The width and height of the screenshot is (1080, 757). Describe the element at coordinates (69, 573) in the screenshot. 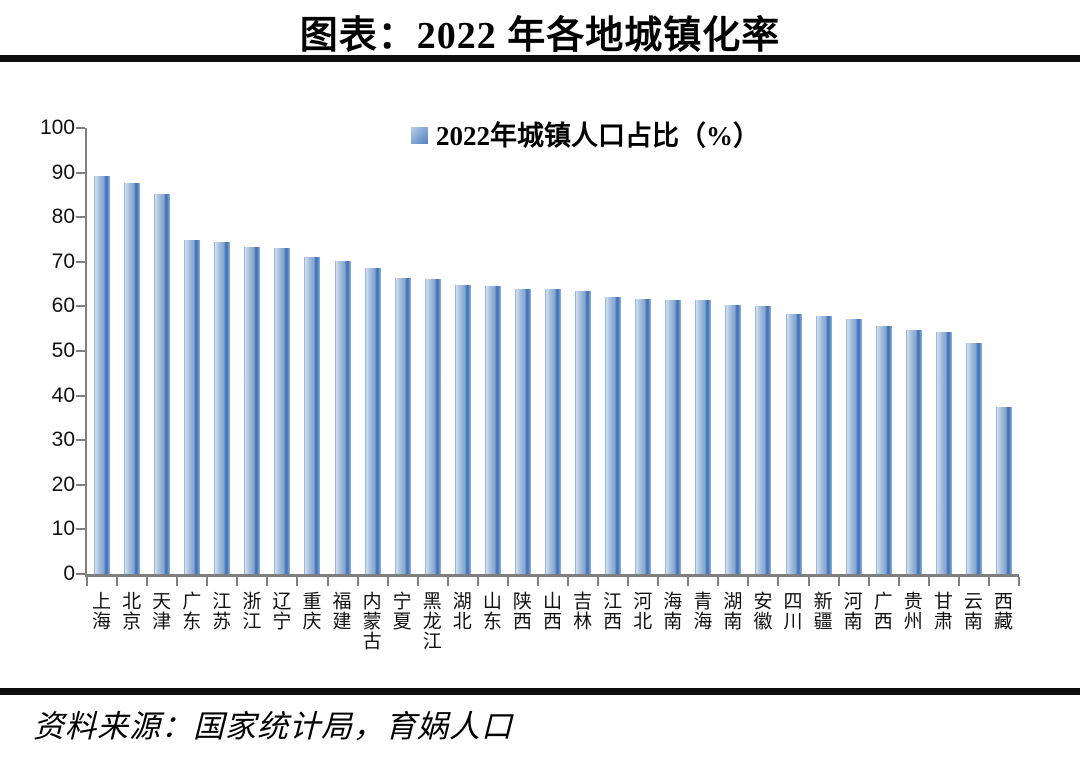

I see `y-axis-label: 0` at that location.